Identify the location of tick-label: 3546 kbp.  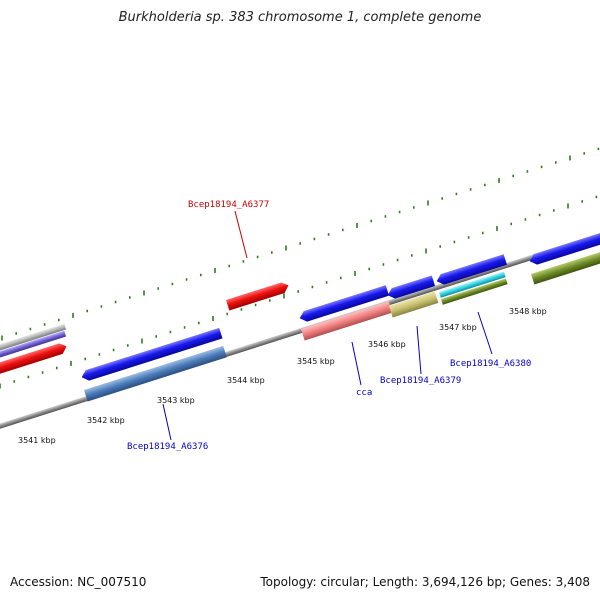
(387, 344).